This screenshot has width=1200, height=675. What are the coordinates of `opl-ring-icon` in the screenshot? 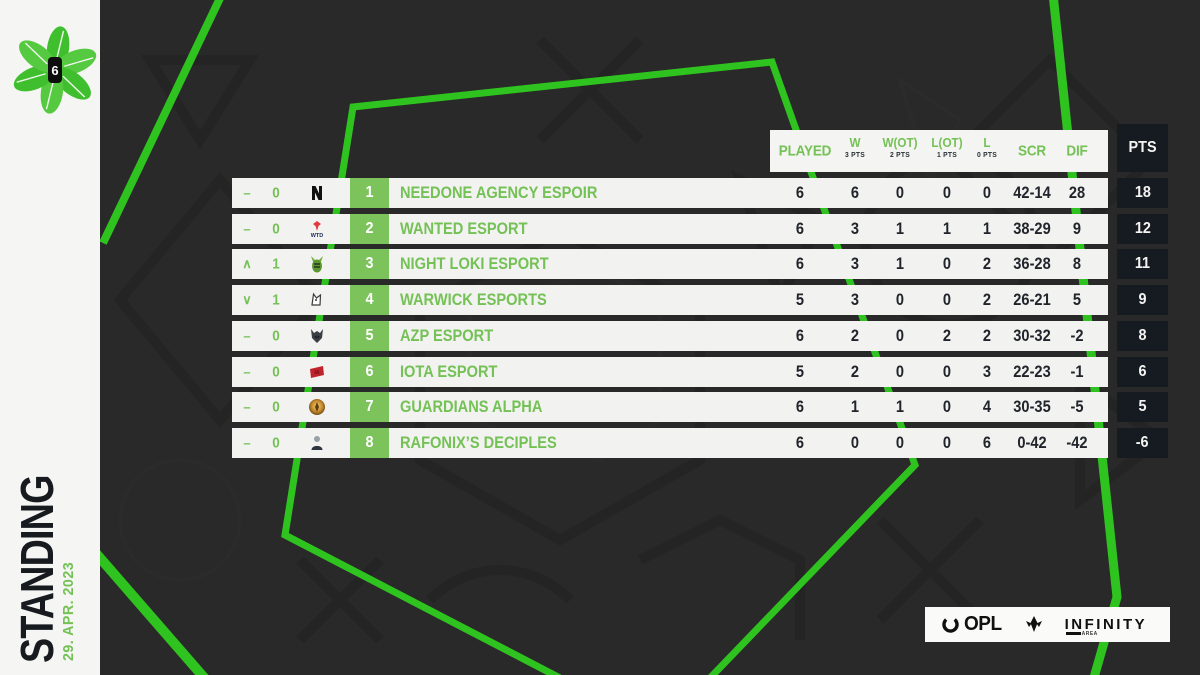 It's located at (950, 624).